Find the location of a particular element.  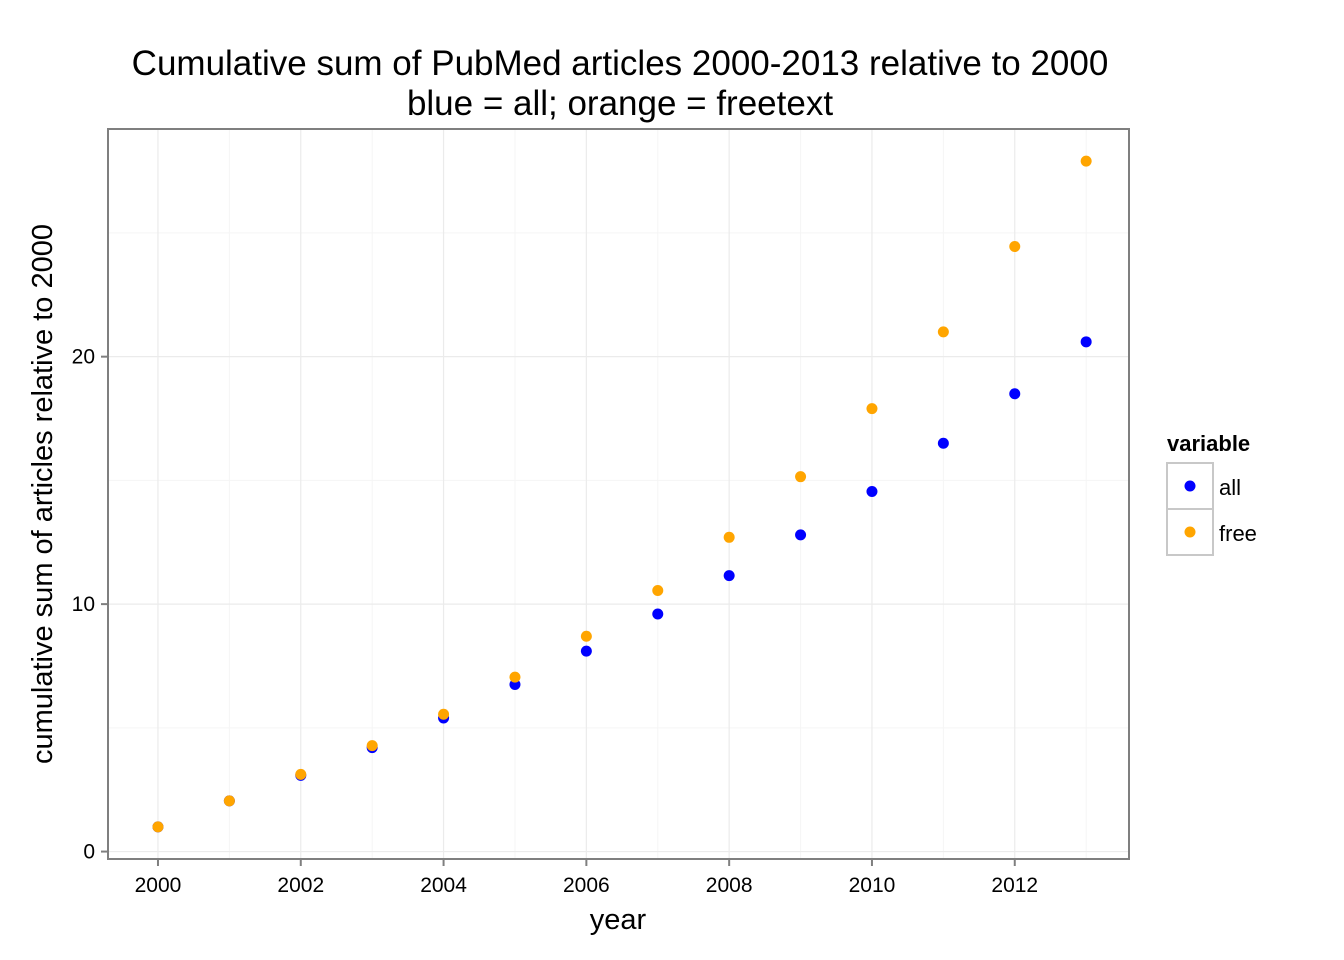

x-tick-label: 2000 is located at coordinates (158, 885).